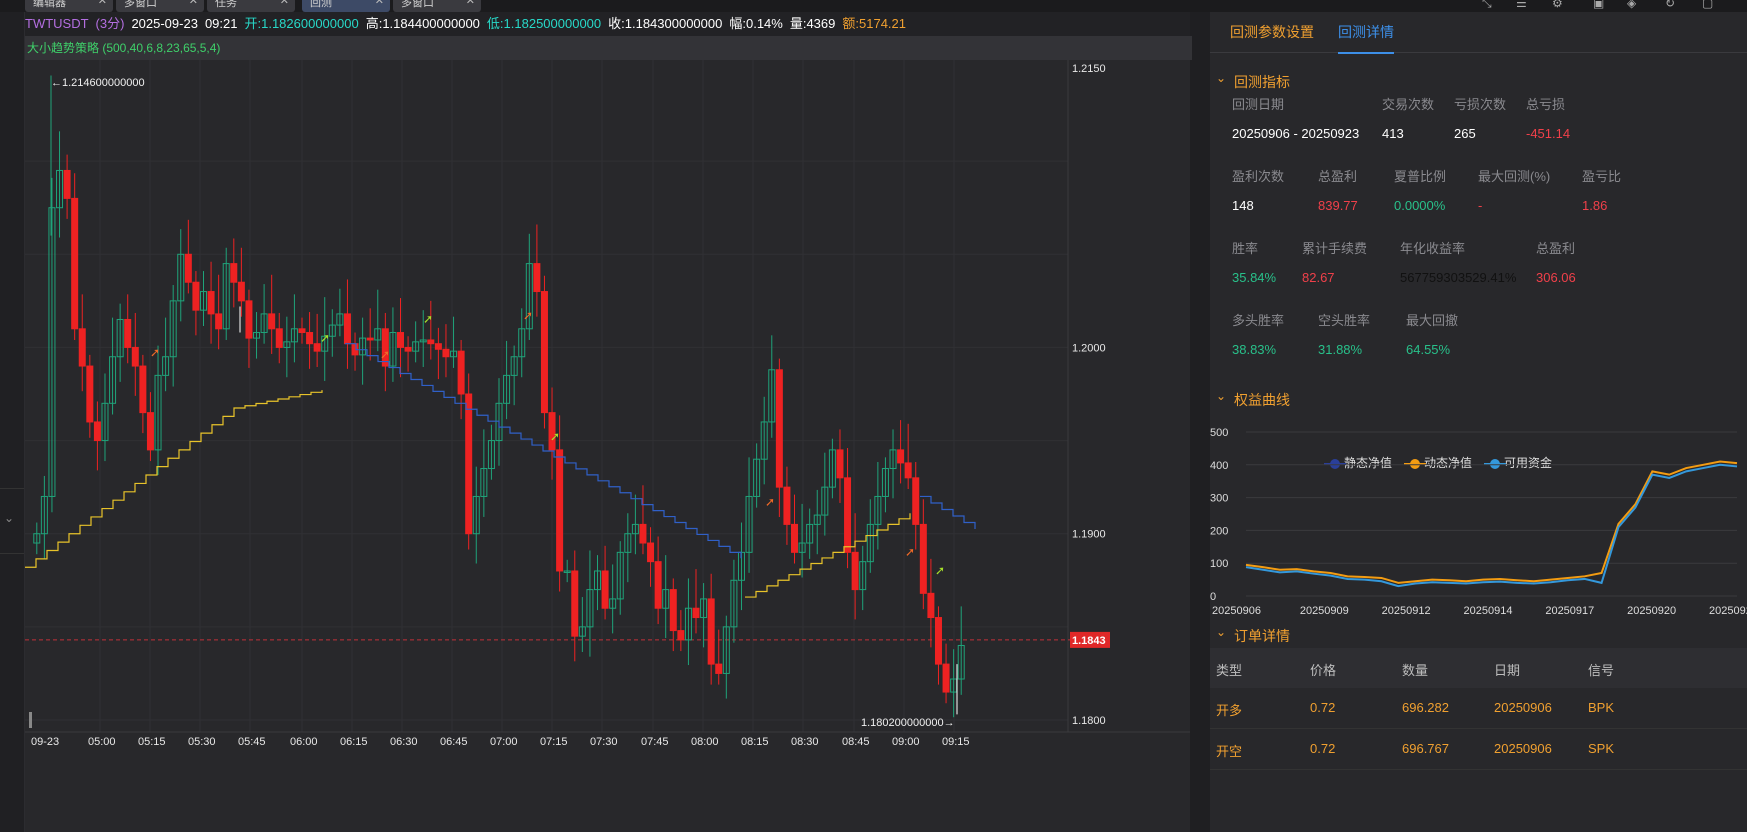 The width and height of the screenshot is (1747, 832). Describe the element at coordinates (608, 48) in the screenshot. I see `strategy-label: 大小趋势策略 (500,40,6,8,23,65,5,4)` at that location.